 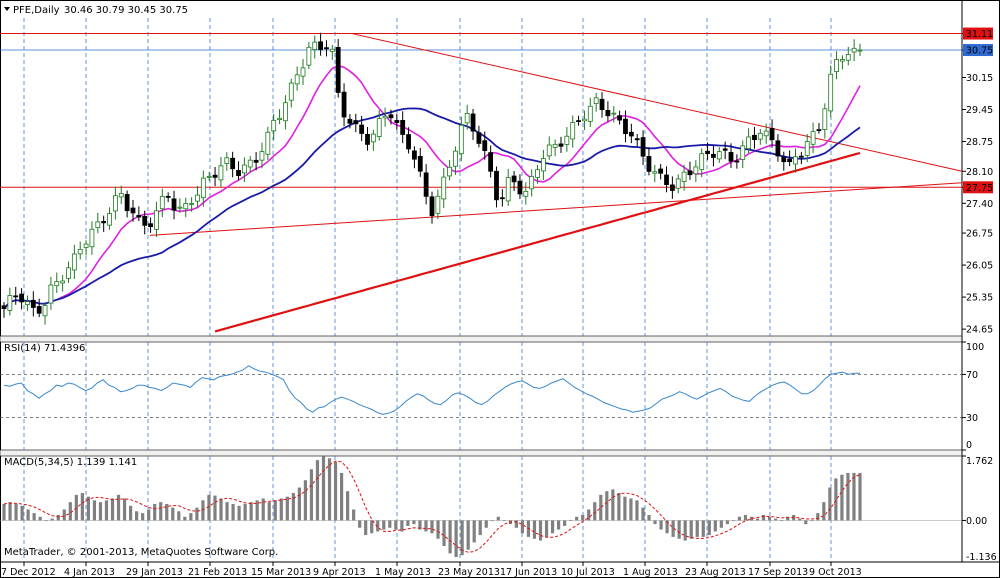 What do you see at coordinates (481, 453) in the screenshot?
I see `panel-separator-macd` at bounding box center [481, 453].